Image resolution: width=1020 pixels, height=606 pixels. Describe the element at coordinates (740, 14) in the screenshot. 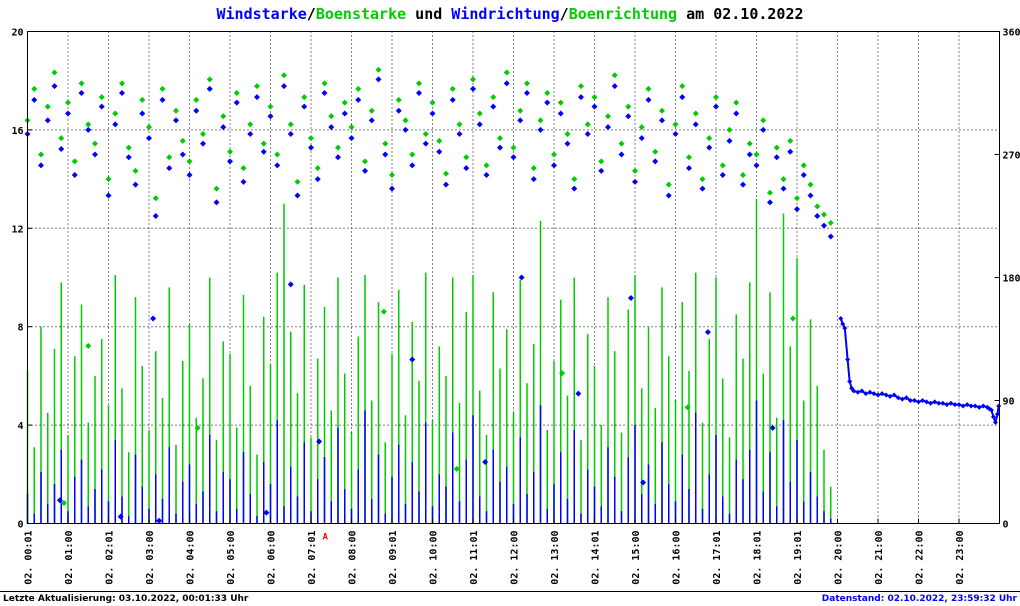

I see `title-segment: am 02.10.2022` at that location.